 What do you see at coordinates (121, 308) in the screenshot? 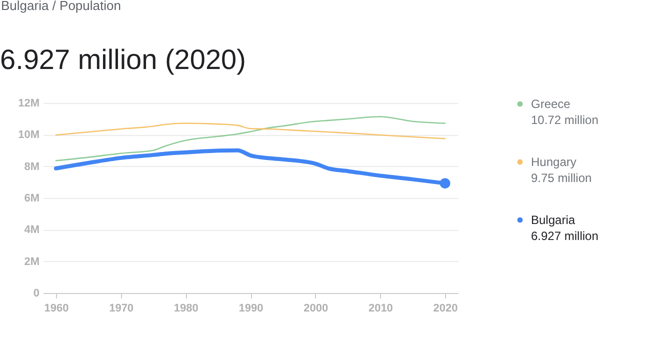
I see `x-tick-label: 1970` at bounding box center [121, 308].